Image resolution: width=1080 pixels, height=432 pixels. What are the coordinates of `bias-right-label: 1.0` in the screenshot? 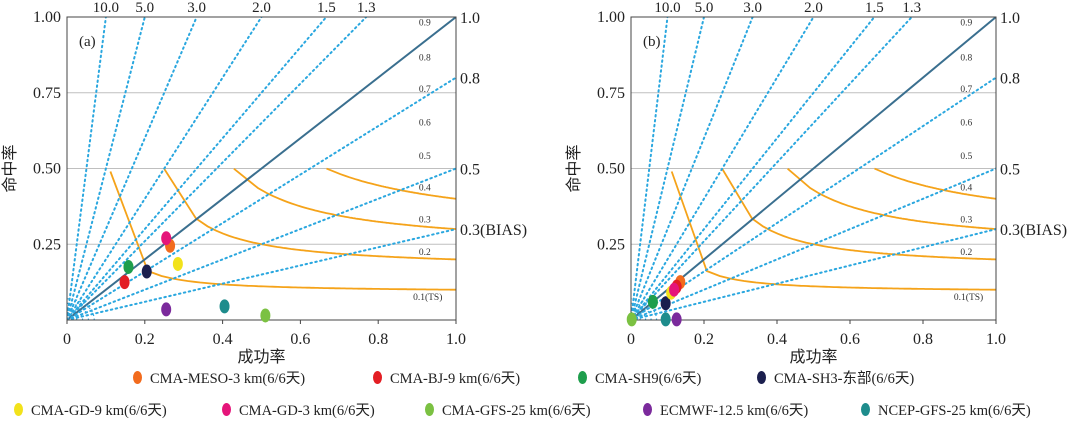 It's located at (470, 18).